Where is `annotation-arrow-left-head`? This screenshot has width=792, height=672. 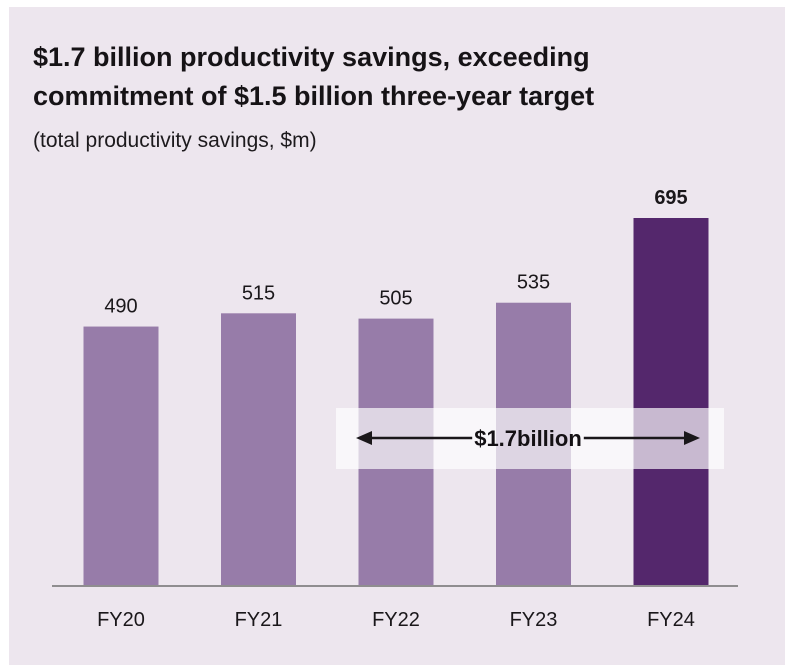
annotation-arrow-left-head is located at coordinates (364, 438).